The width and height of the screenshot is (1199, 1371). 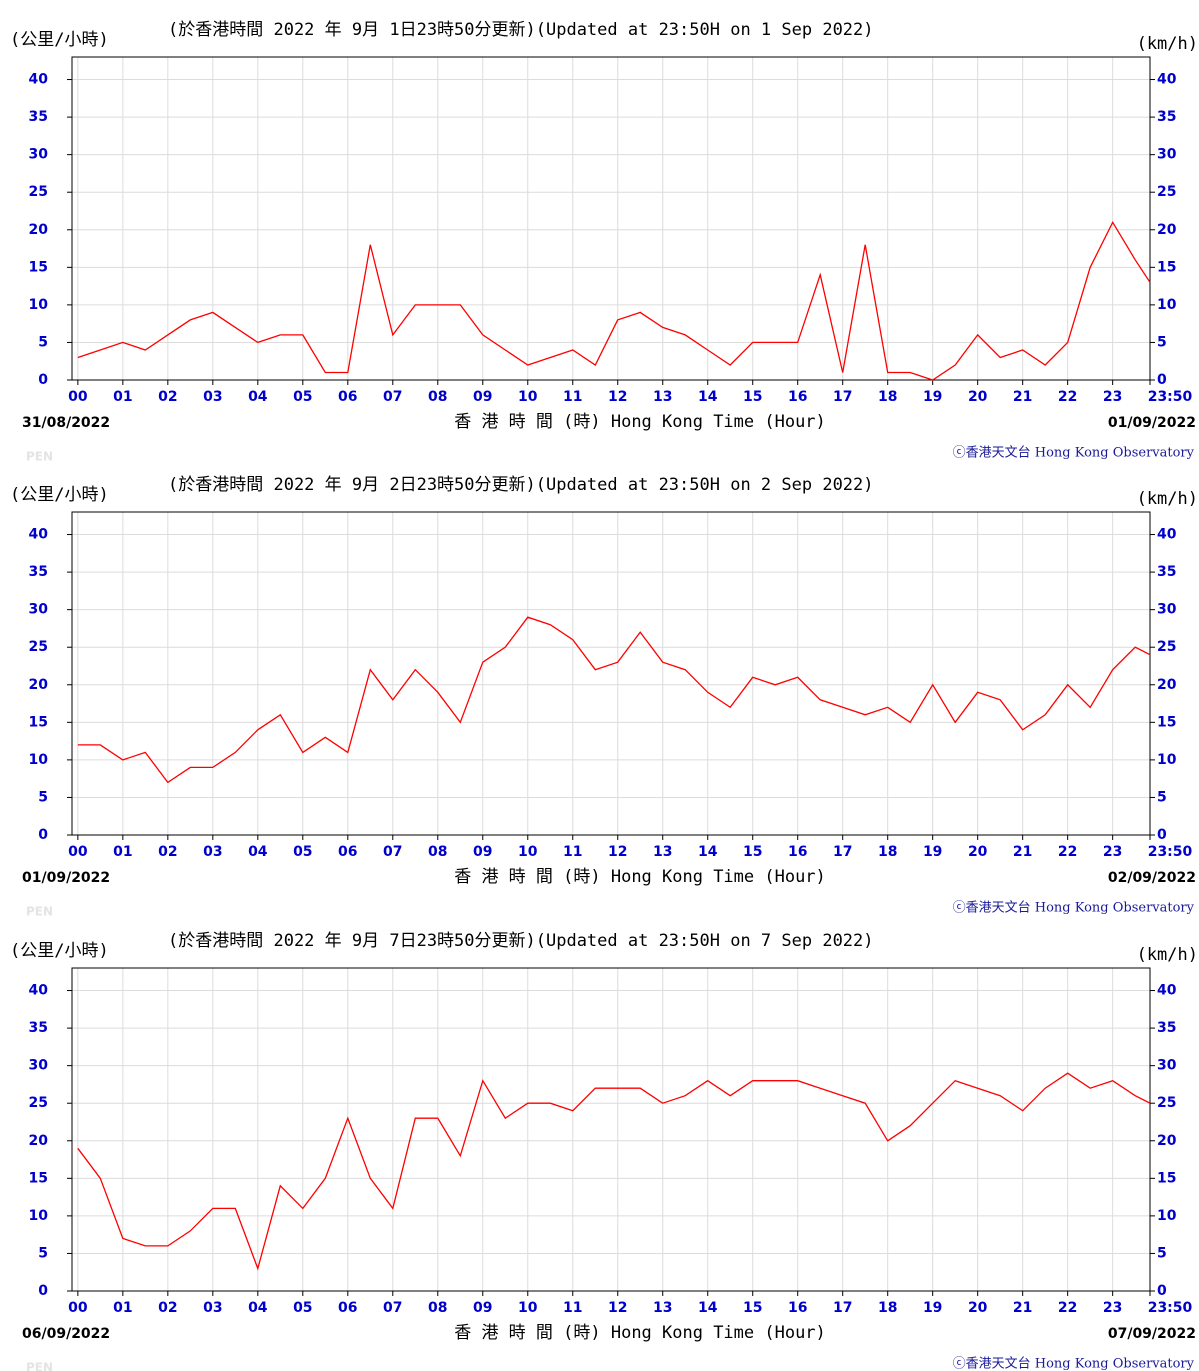 I want to click on y-tick-label: 5, so click(x=43, y=1253).